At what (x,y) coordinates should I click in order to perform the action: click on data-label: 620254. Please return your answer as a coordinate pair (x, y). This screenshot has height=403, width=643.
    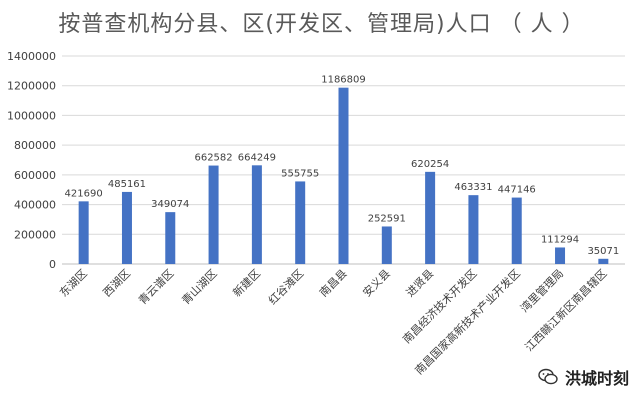
    Looking at the image, I should click on (430, 164).